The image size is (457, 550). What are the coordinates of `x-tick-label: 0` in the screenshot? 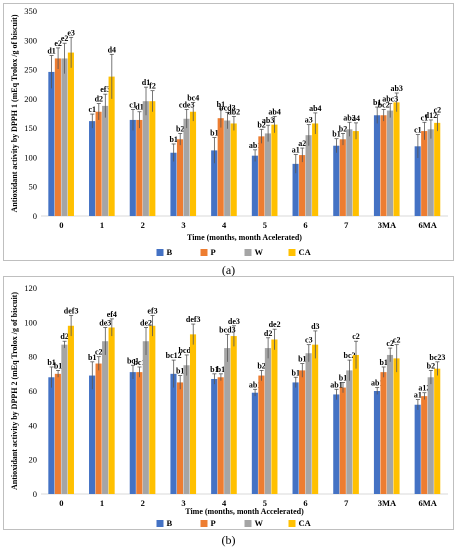 It's located at (61, 225).